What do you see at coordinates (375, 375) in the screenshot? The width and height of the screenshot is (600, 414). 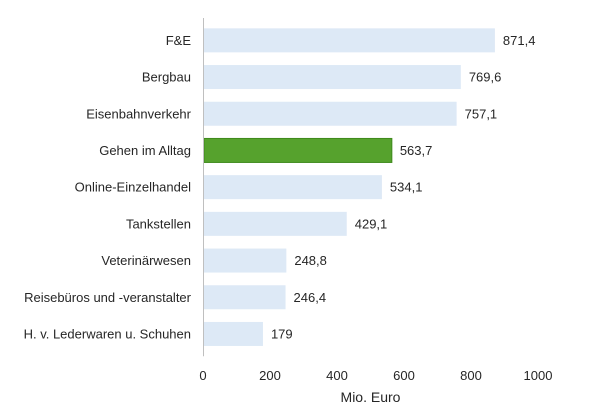 I see `x-tick-labels: 0 200 400 600 800 1000` at bounding box center [375, 375].